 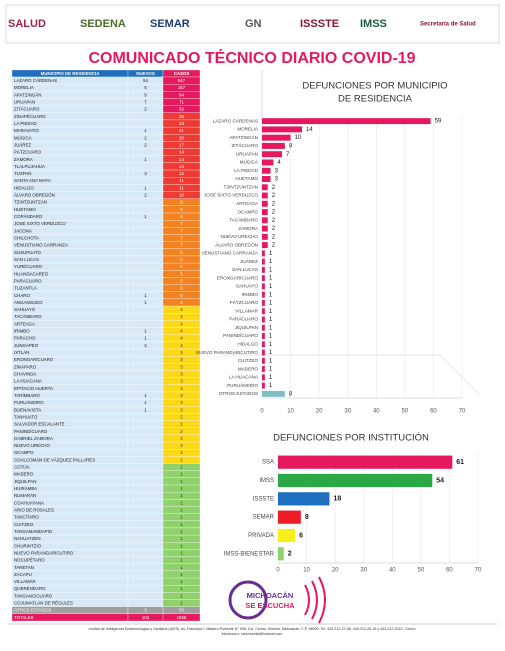 What do you see at coordinates (277, 180) in the screenshot?
I see `value-label: 3` at bounding box center [277, 180].